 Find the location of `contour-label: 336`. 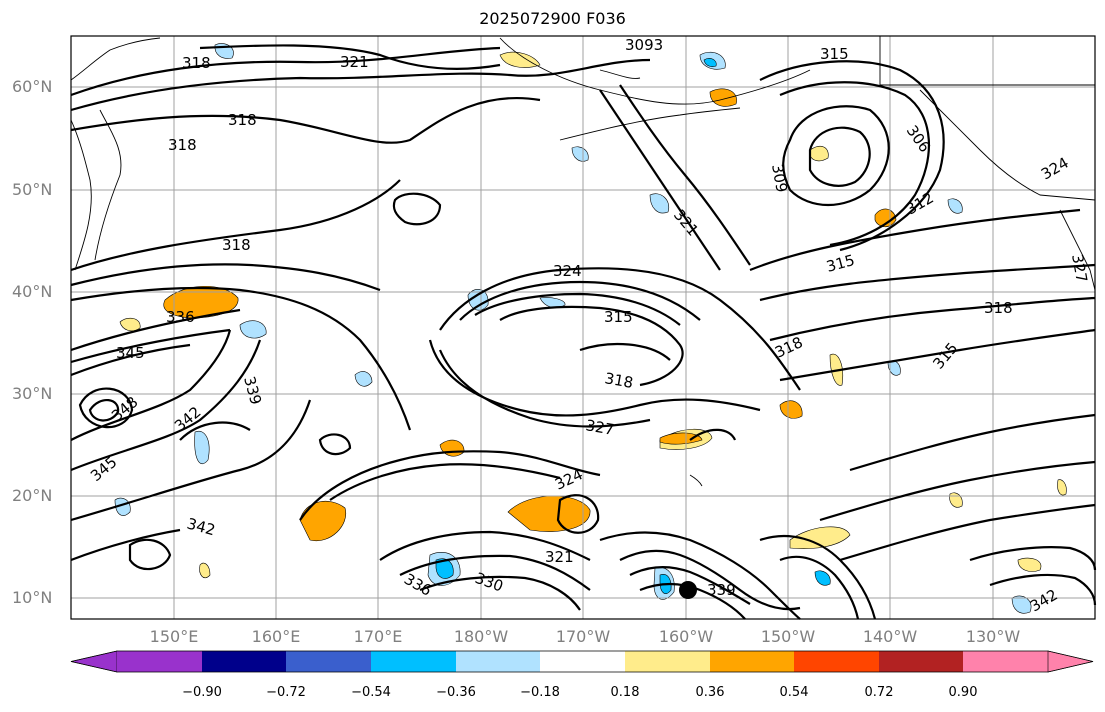

contour-label: 336 is located at coordinates (180, 317).